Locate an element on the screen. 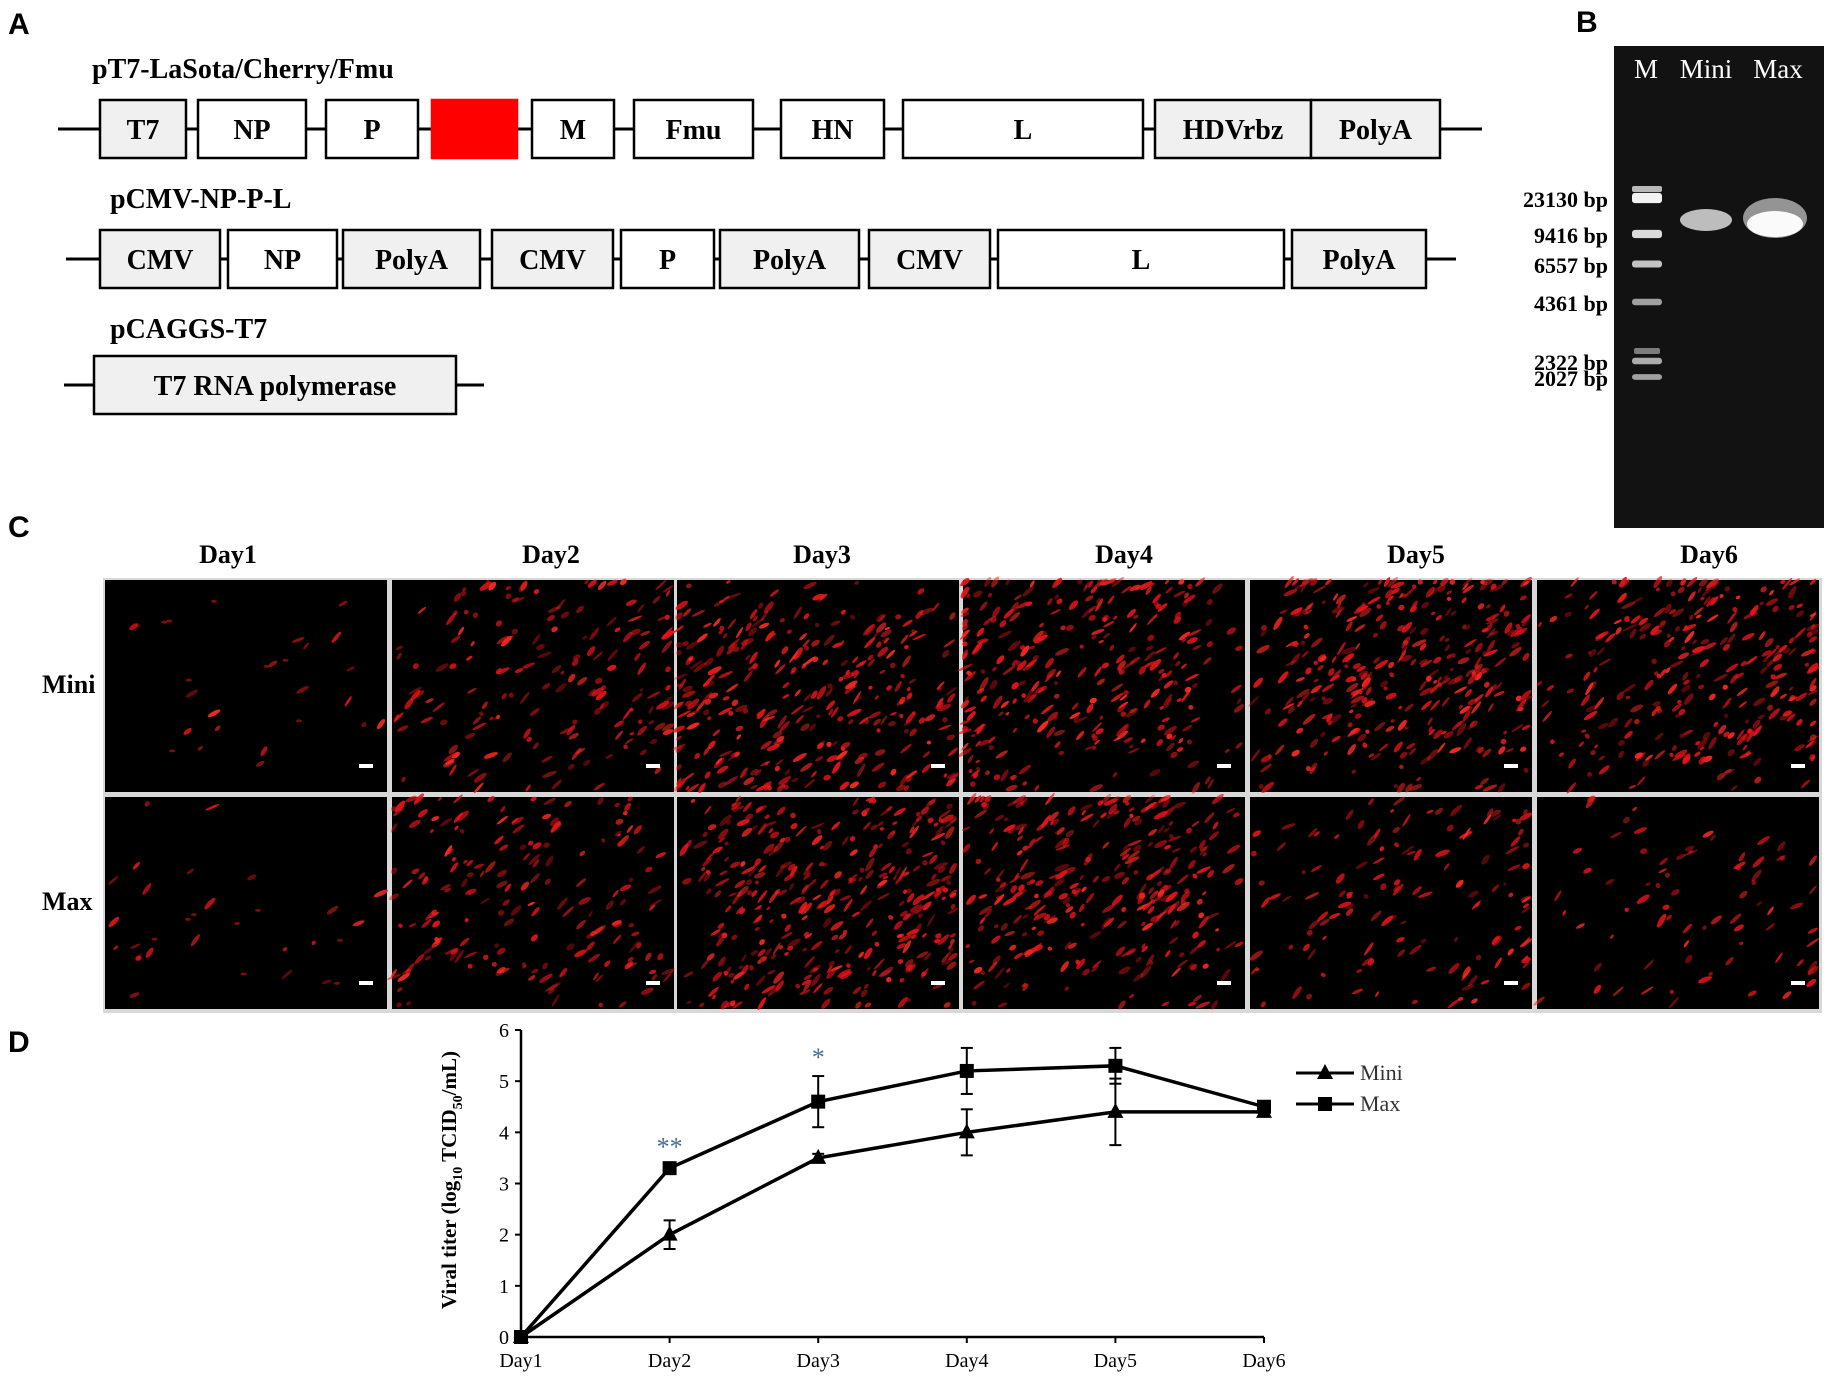 This screenshot has width=1831, height=1390. data-point-square is located at coordinates (1264, 1106).